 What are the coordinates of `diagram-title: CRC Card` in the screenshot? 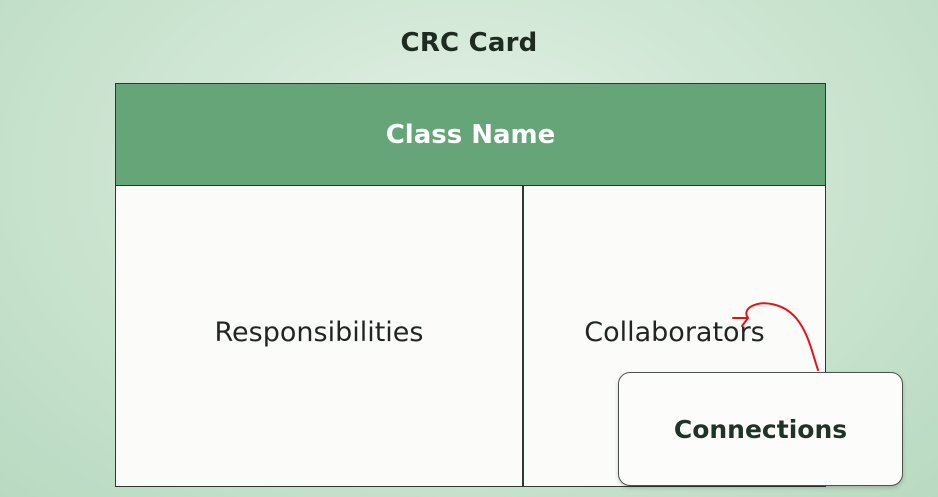 It's located at (469, 43).